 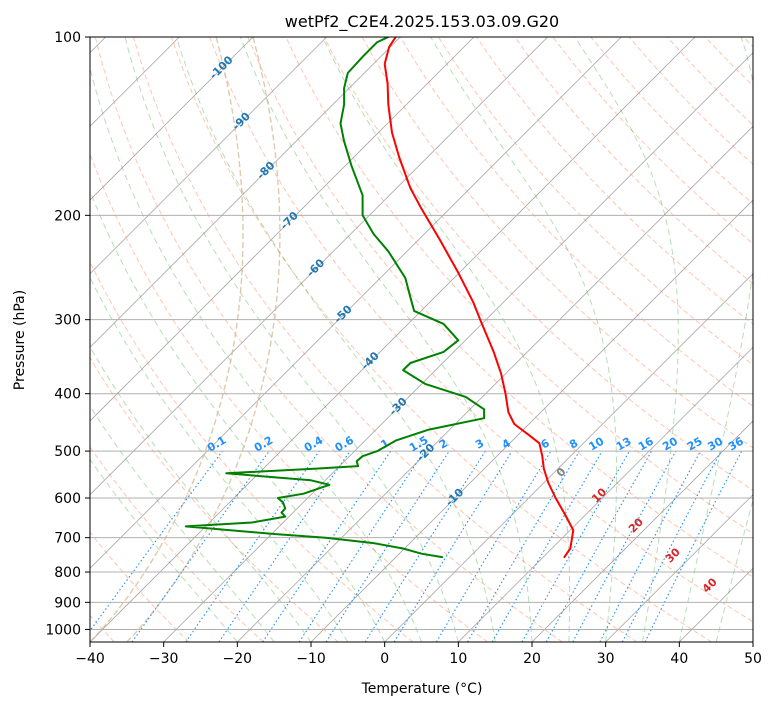 I want to click on y-tick-label: 800, so click(x=67, y=573).